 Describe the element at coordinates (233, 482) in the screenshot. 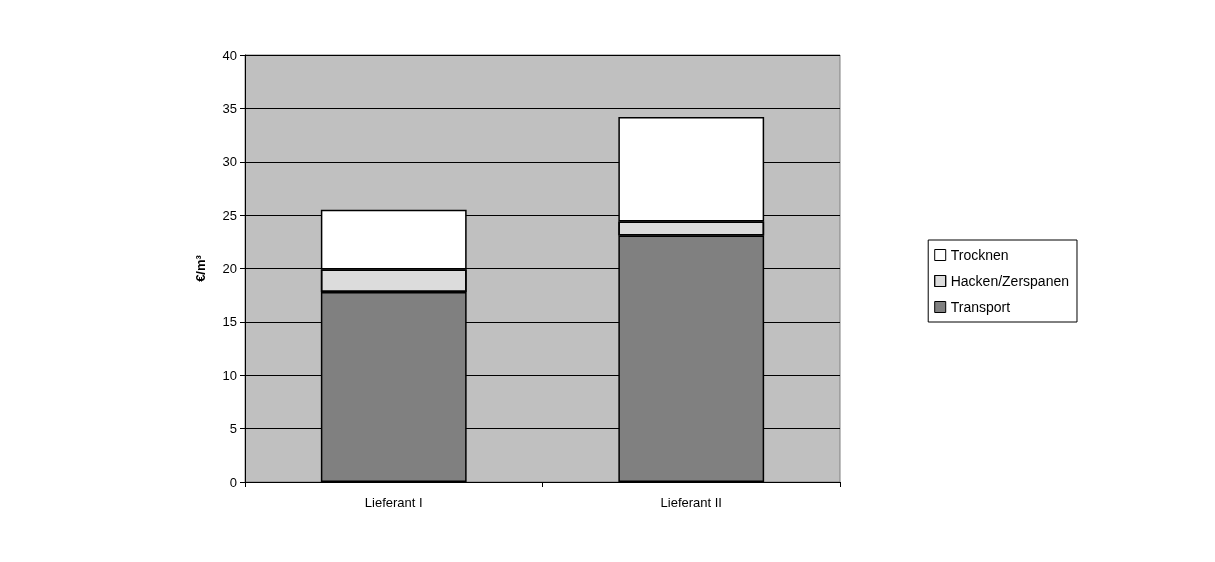

I see `y-tick-label: 0` at that location.